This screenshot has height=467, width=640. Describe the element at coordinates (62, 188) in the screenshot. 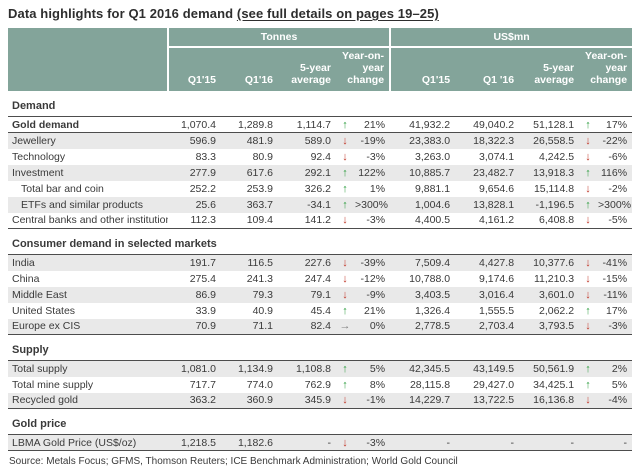

I see `row-label: Total bar and coin` at that location.